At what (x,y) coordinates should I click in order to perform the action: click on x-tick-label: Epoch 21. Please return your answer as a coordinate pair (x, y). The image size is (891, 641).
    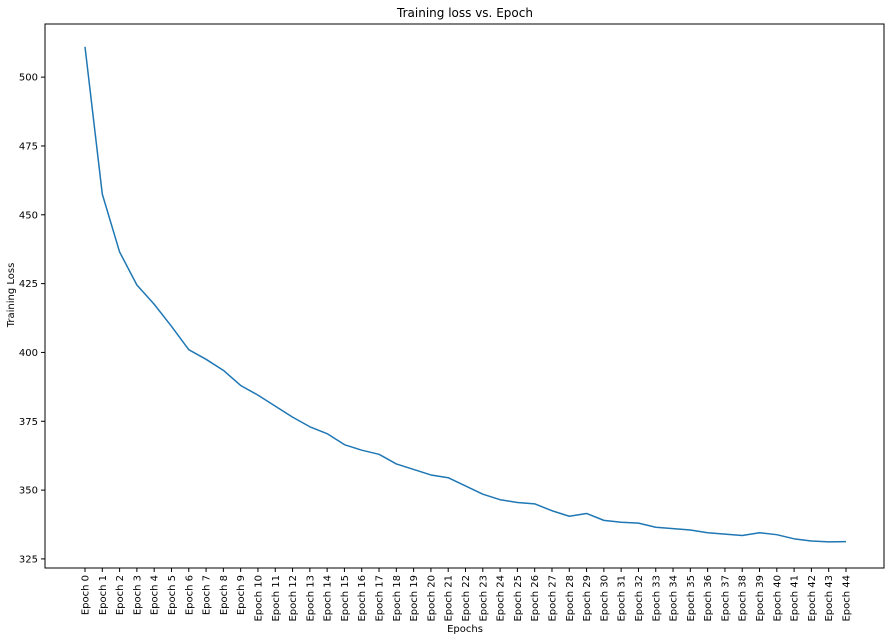
    Looking at the image, I should click on (449, 598).